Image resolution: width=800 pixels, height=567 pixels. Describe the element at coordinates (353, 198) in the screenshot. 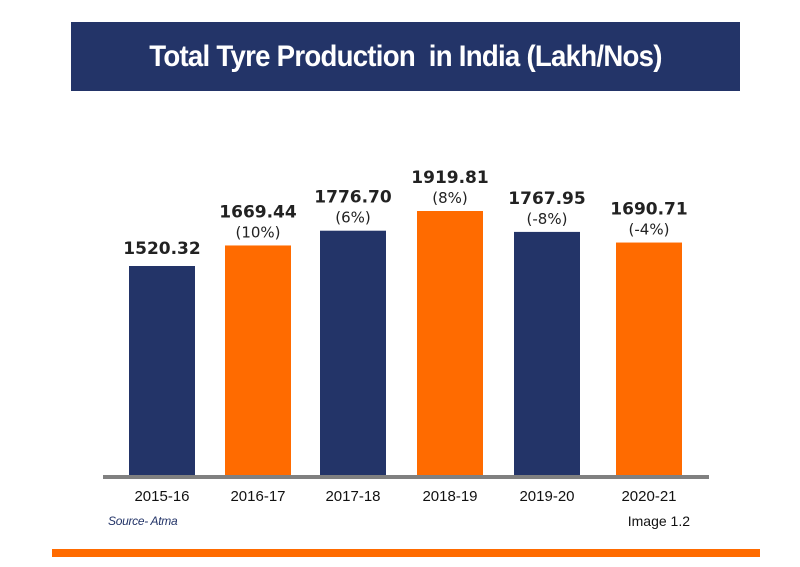

I see `value-label: 1776.70` at that location.